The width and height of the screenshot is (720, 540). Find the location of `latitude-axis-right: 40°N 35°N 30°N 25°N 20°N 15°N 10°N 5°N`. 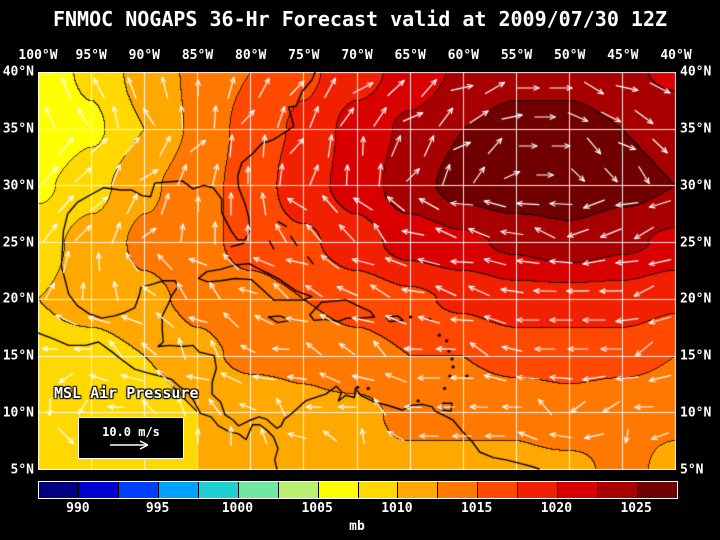

latitude-axis-right: 40°N 35°N 30°N 25°N 20°N 15°N 10°N 5°N is located at coordinates (696, 271).